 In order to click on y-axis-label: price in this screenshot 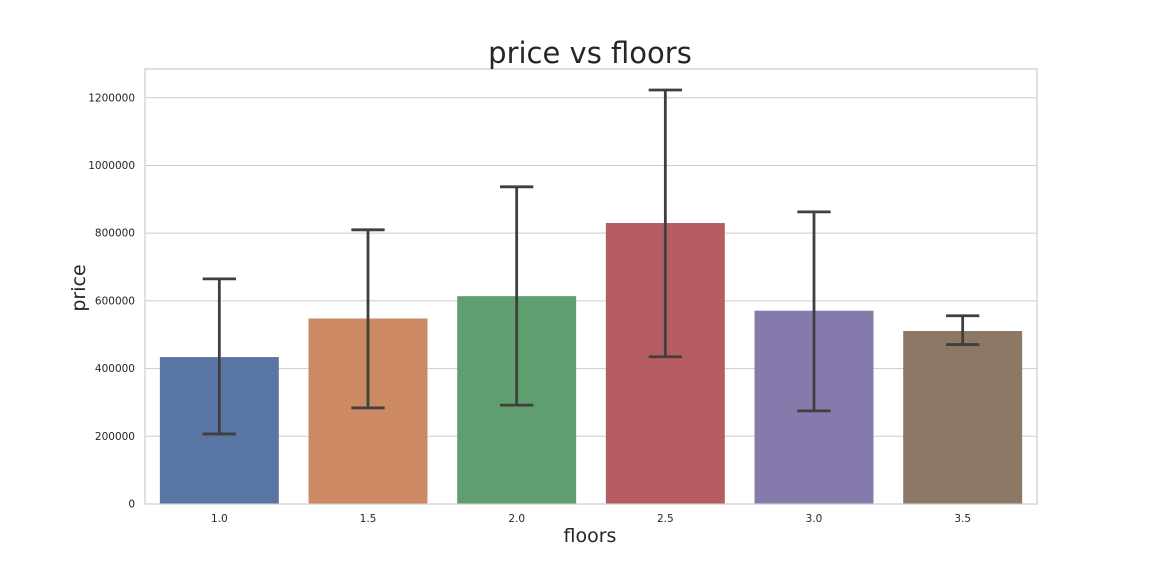, I will do `click(79, 287)`.